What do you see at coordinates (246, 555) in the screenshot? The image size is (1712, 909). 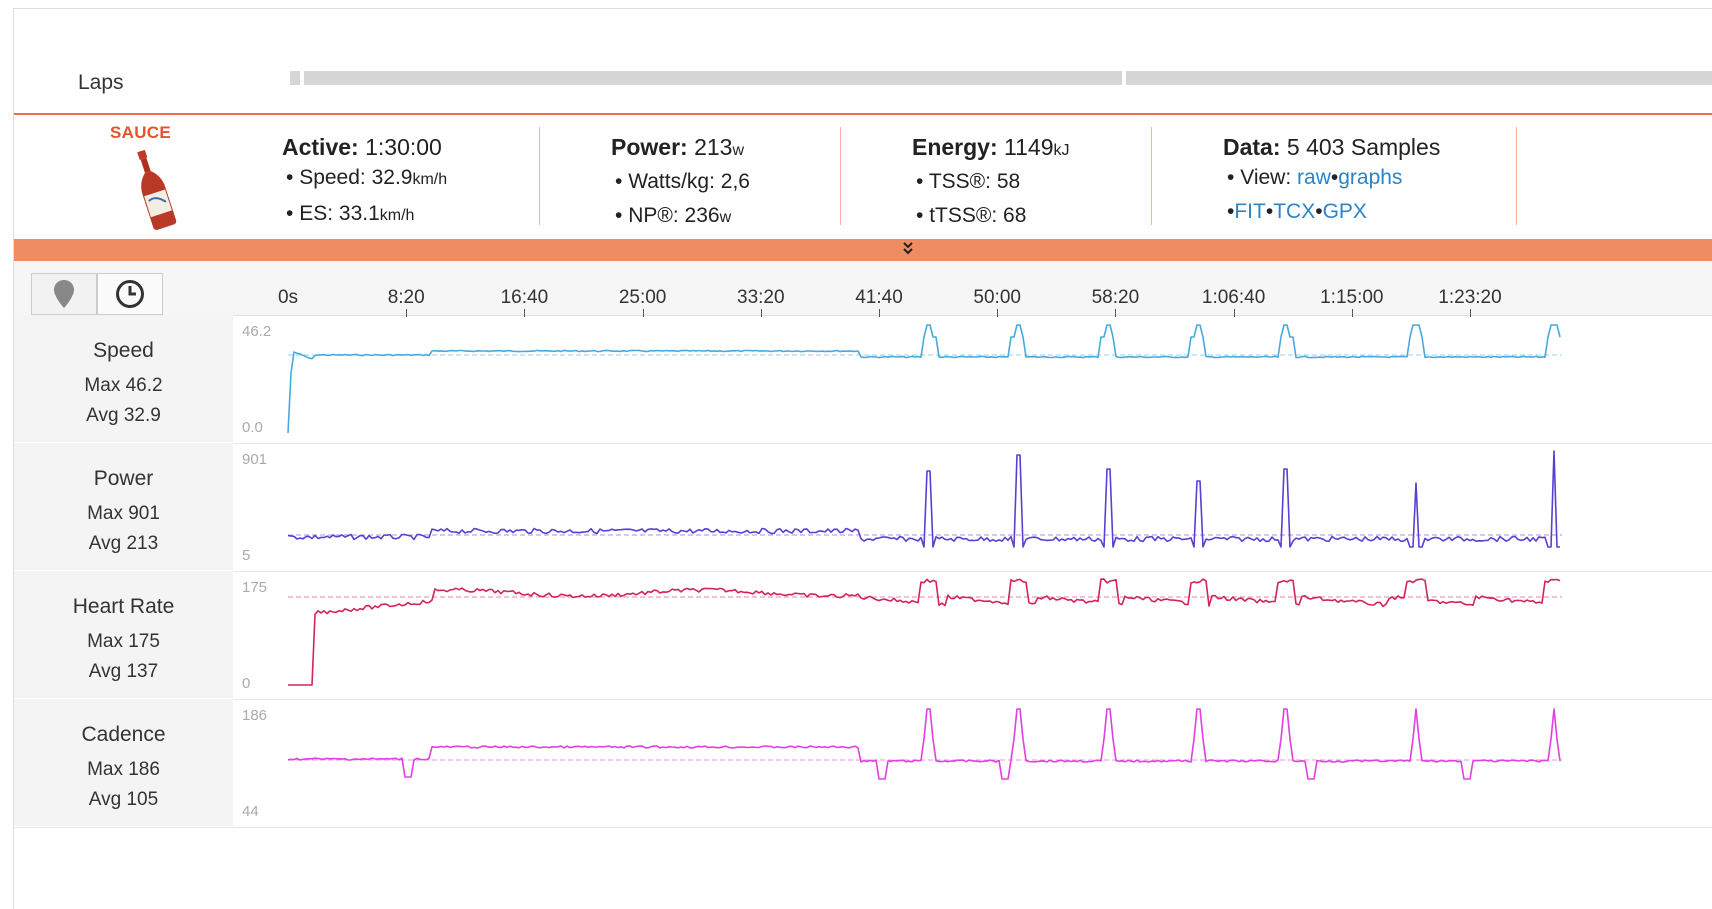 I see `graph-axis-min: 5` at bounding box center [246, 555].